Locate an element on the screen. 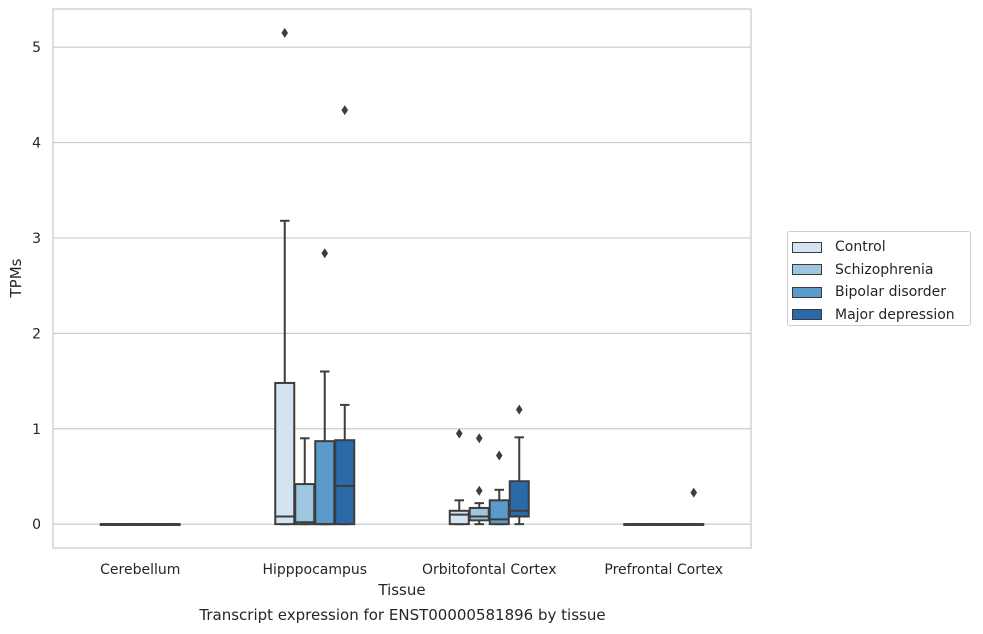 This screenshot has height=634, width=983. y-tick-label: 5 is located at coordinates (36, 48).